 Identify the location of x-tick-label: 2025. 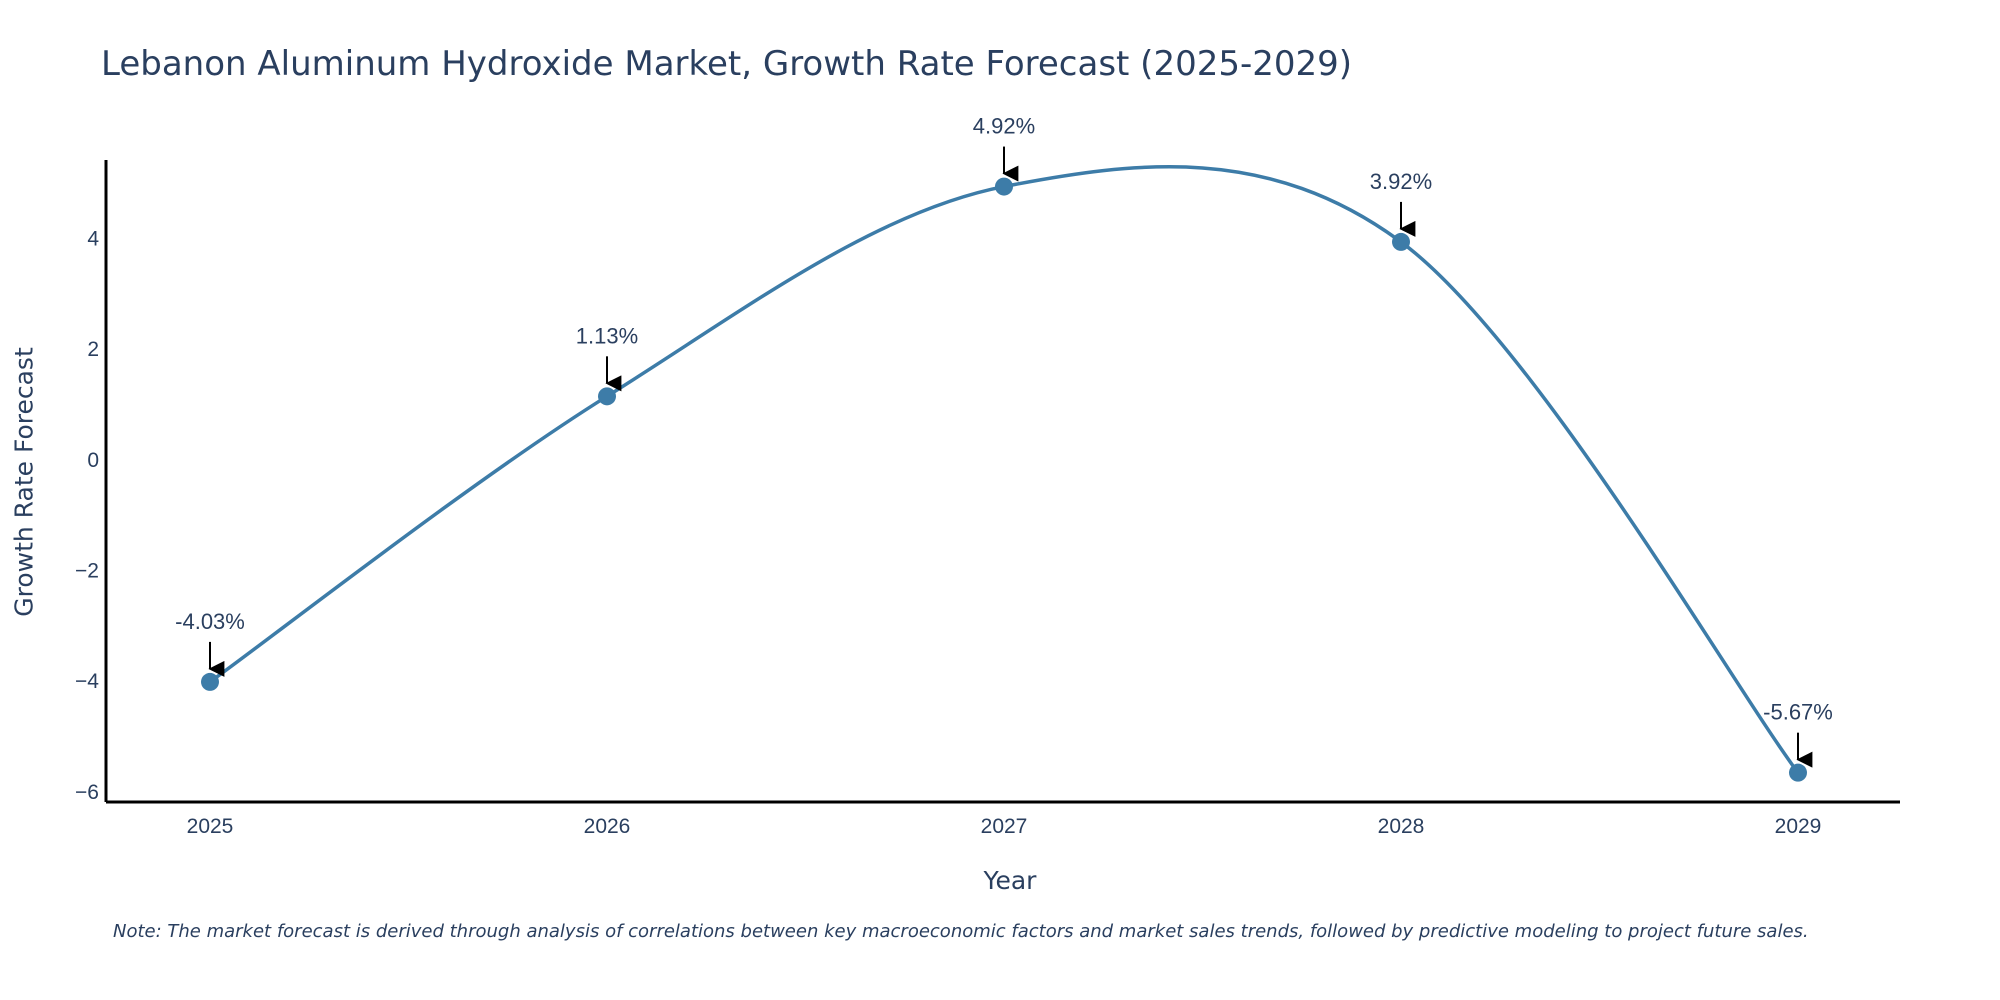
(210, 826).